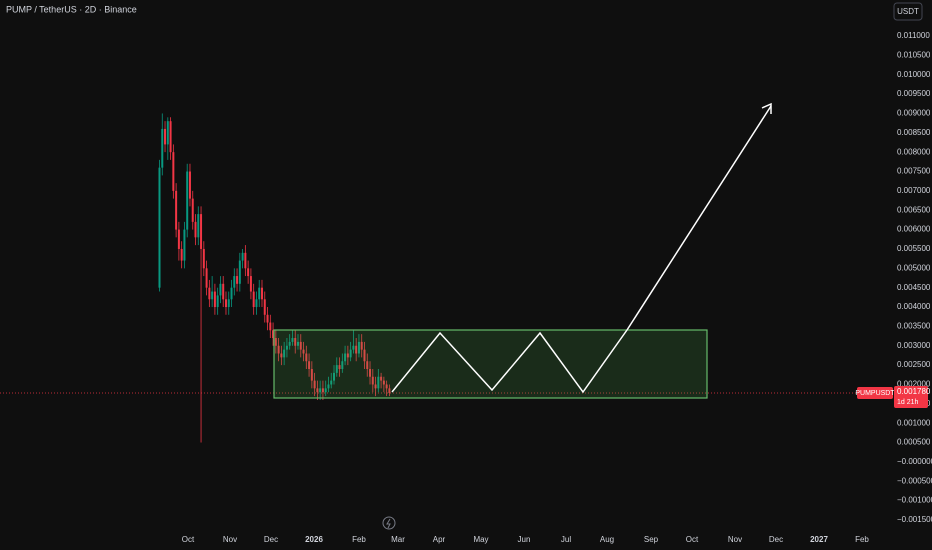 The width and height of the screenshot is (932, 550). What do you see at coordinates (914, 54) in the screenshot?
I see `y-tick-label: 0.010500` at bounding box center [914, 54].